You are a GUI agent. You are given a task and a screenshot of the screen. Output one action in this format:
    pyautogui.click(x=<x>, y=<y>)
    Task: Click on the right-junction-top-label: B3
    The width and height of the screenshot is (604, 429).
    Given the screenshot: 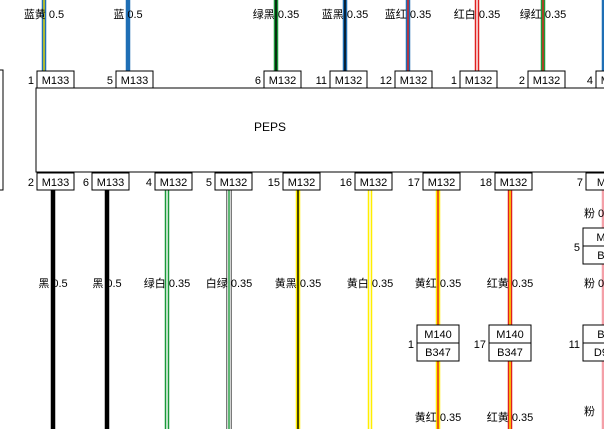 What is the action you would take?
    pyautogui.click(x=600, y=335)
    